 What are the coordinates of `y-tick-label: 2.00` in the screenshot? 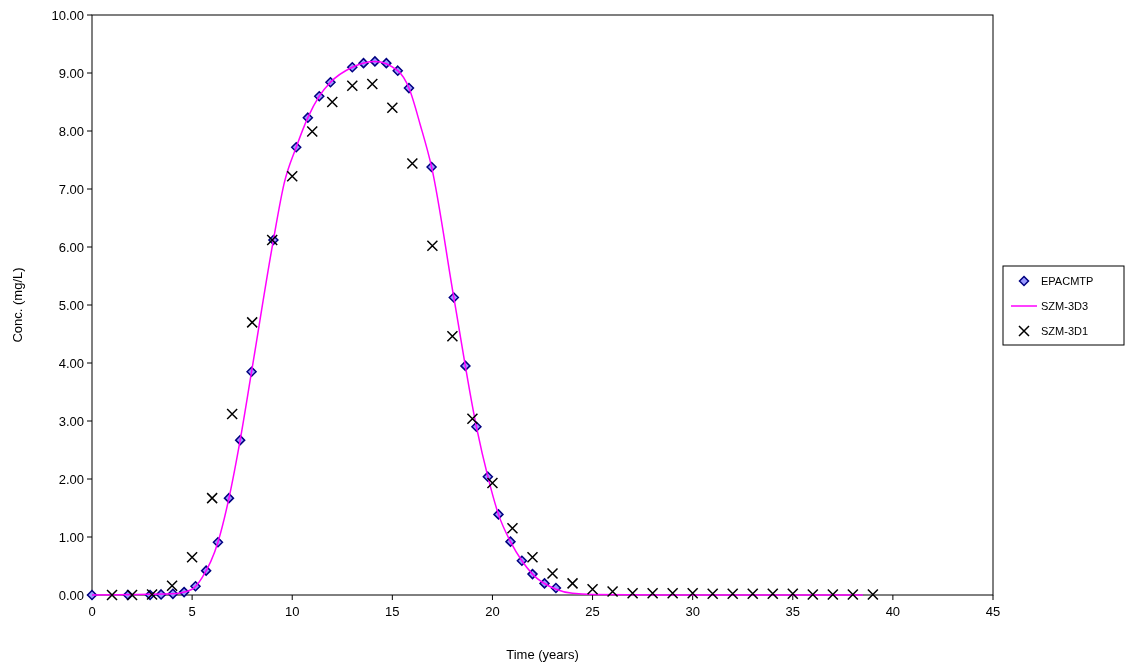 It's located at (71, 479).